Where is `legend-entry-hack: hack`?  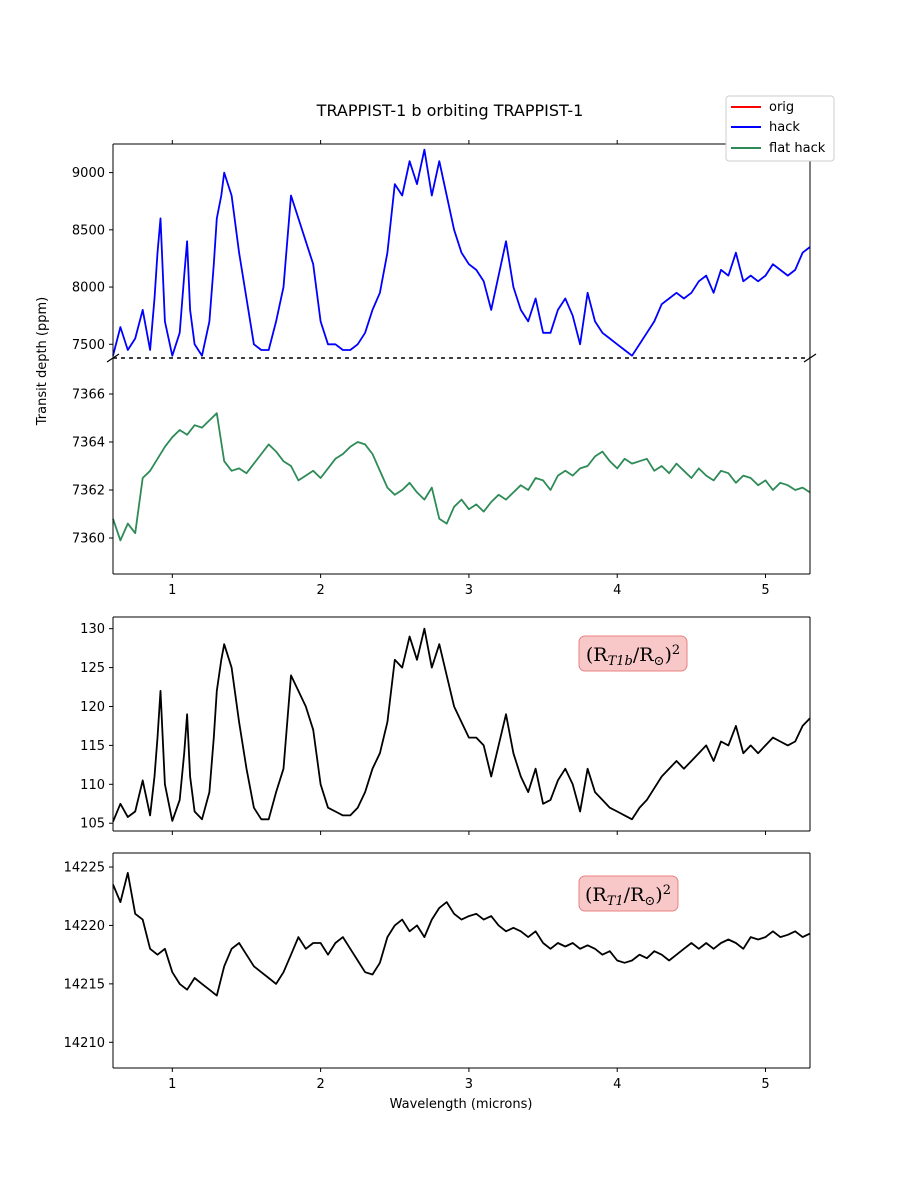 legend-entry-hack: hack is located at coordinates (765, 127).